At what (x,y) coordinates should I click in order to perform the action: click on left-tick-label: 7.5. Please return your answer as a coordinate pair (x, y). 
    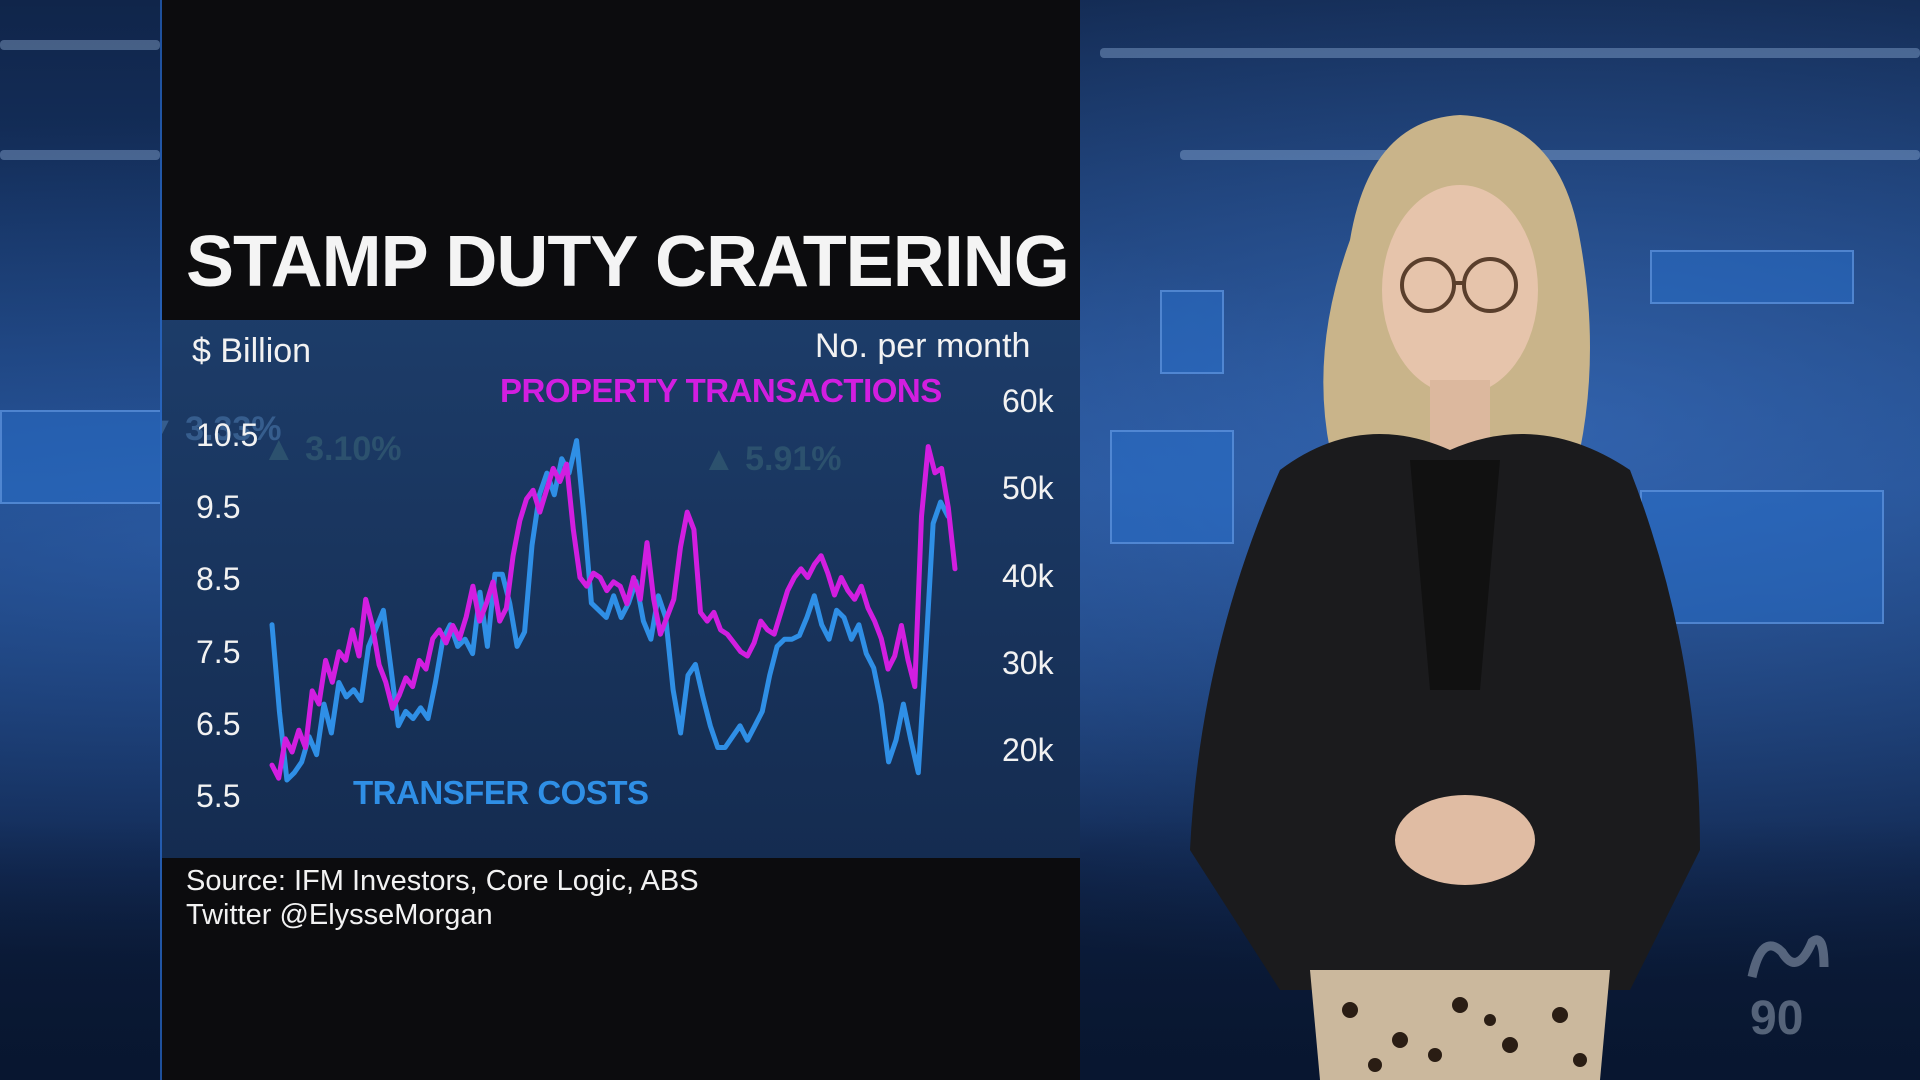
    Looking at the image, I should click on (218, 651).